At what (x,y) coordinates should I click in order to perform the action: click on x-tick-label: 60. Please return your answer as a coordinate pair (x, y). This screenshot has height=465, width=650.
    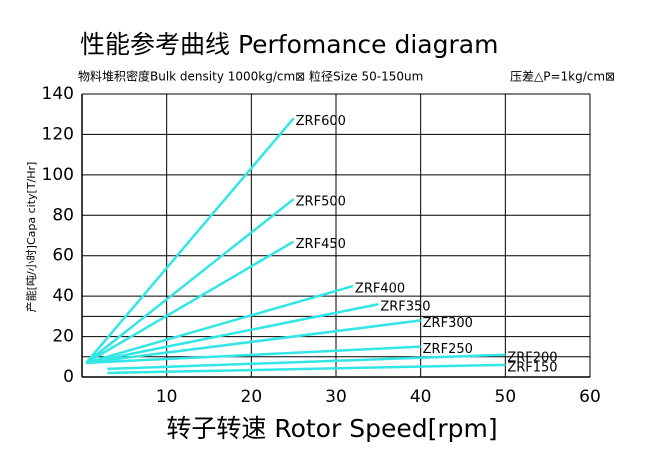
    Looking at the image, I should click on (590, 397).